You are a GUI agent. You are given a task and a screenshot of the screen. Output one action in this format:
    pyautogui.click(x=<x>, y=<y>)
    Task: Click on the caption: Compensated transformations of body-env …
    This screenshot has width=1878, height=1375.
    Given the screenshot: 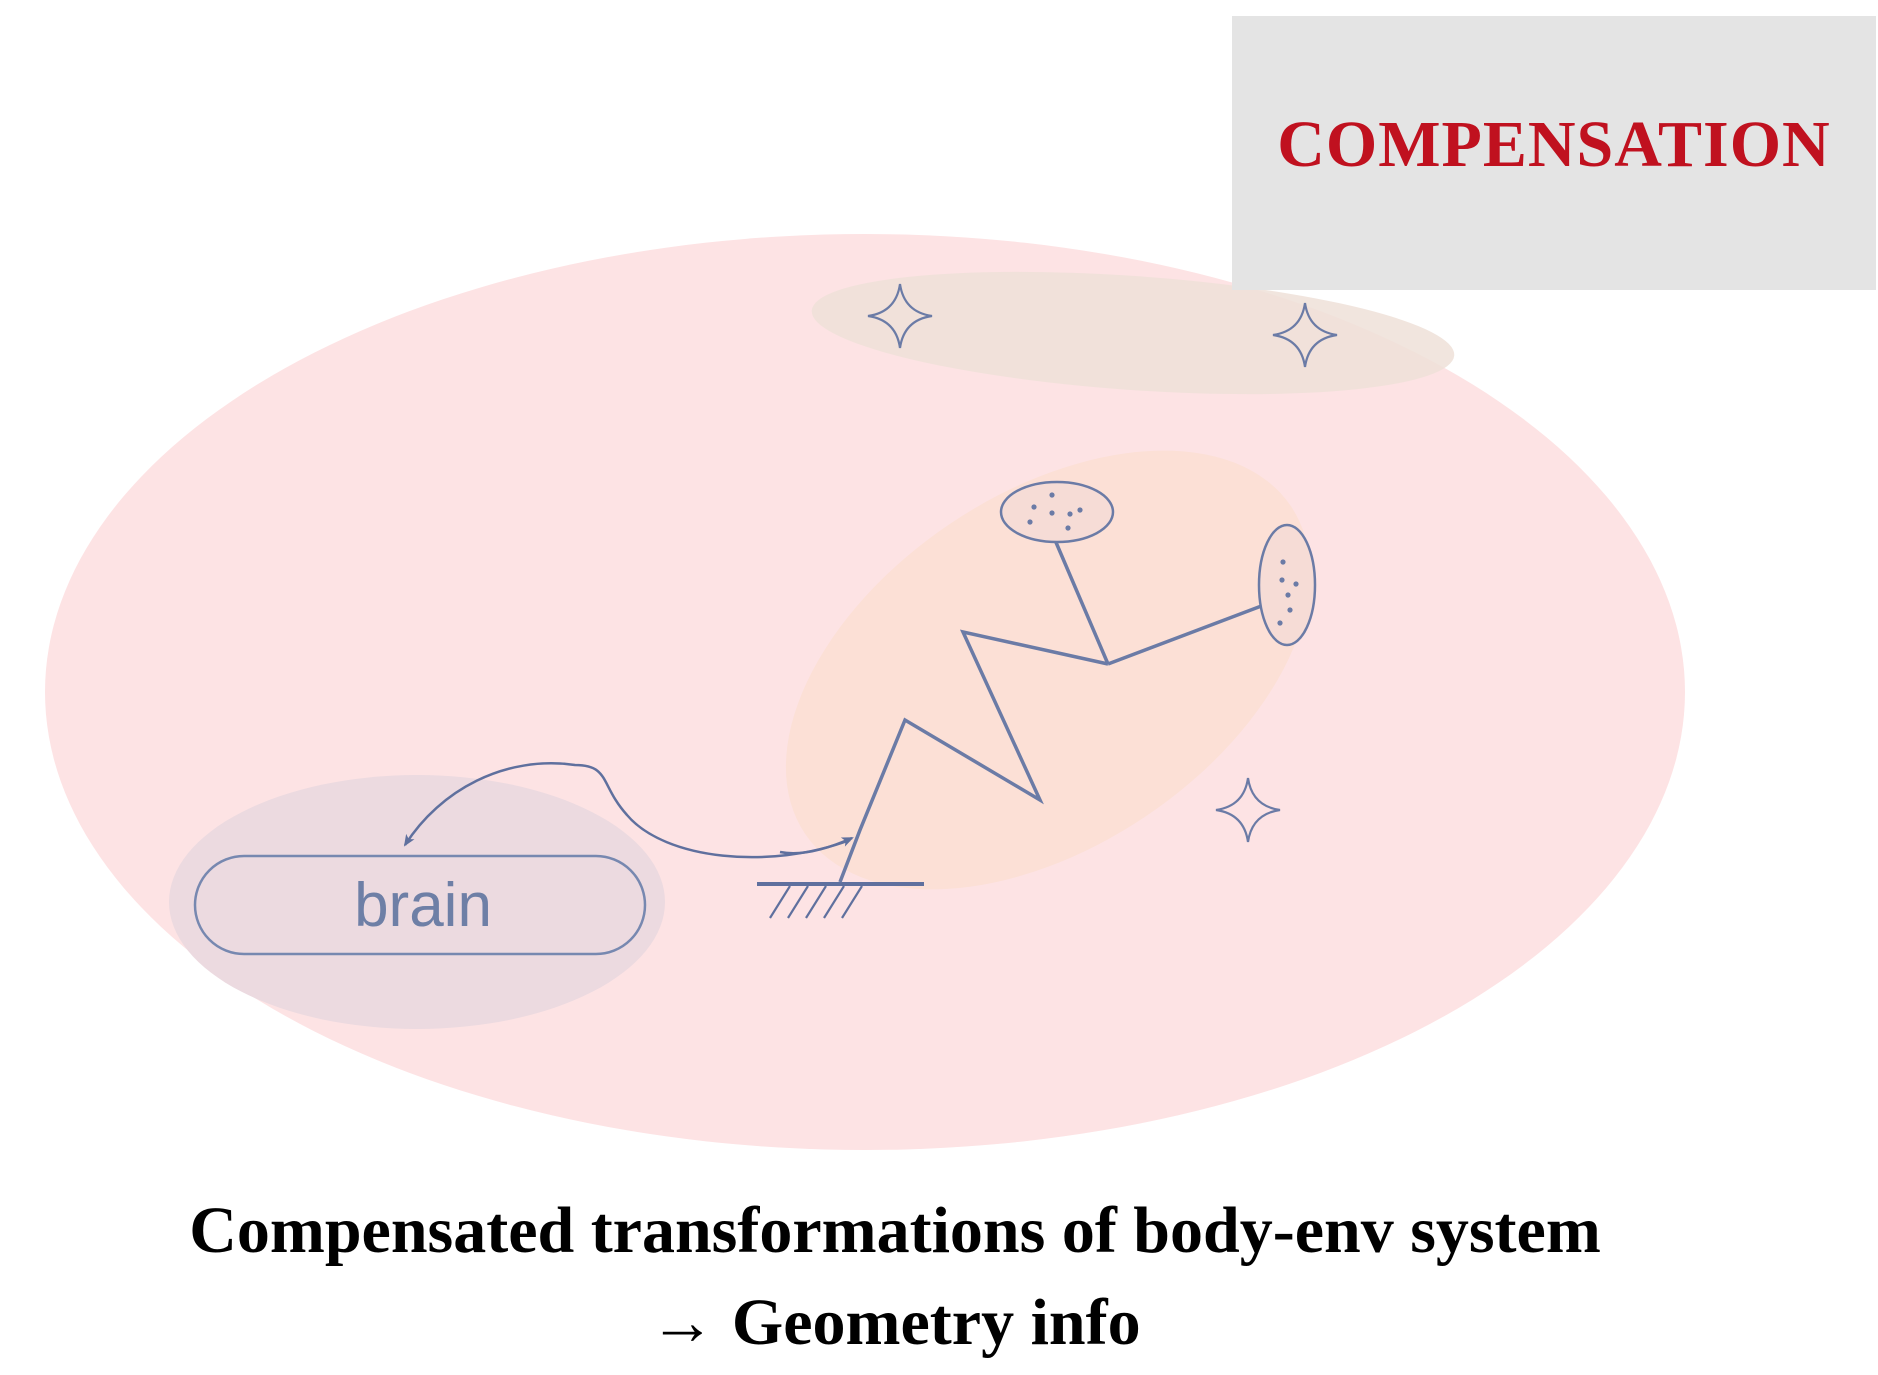 What is the action you would take?
    pyautogui.click(x=895, y=1277)
    